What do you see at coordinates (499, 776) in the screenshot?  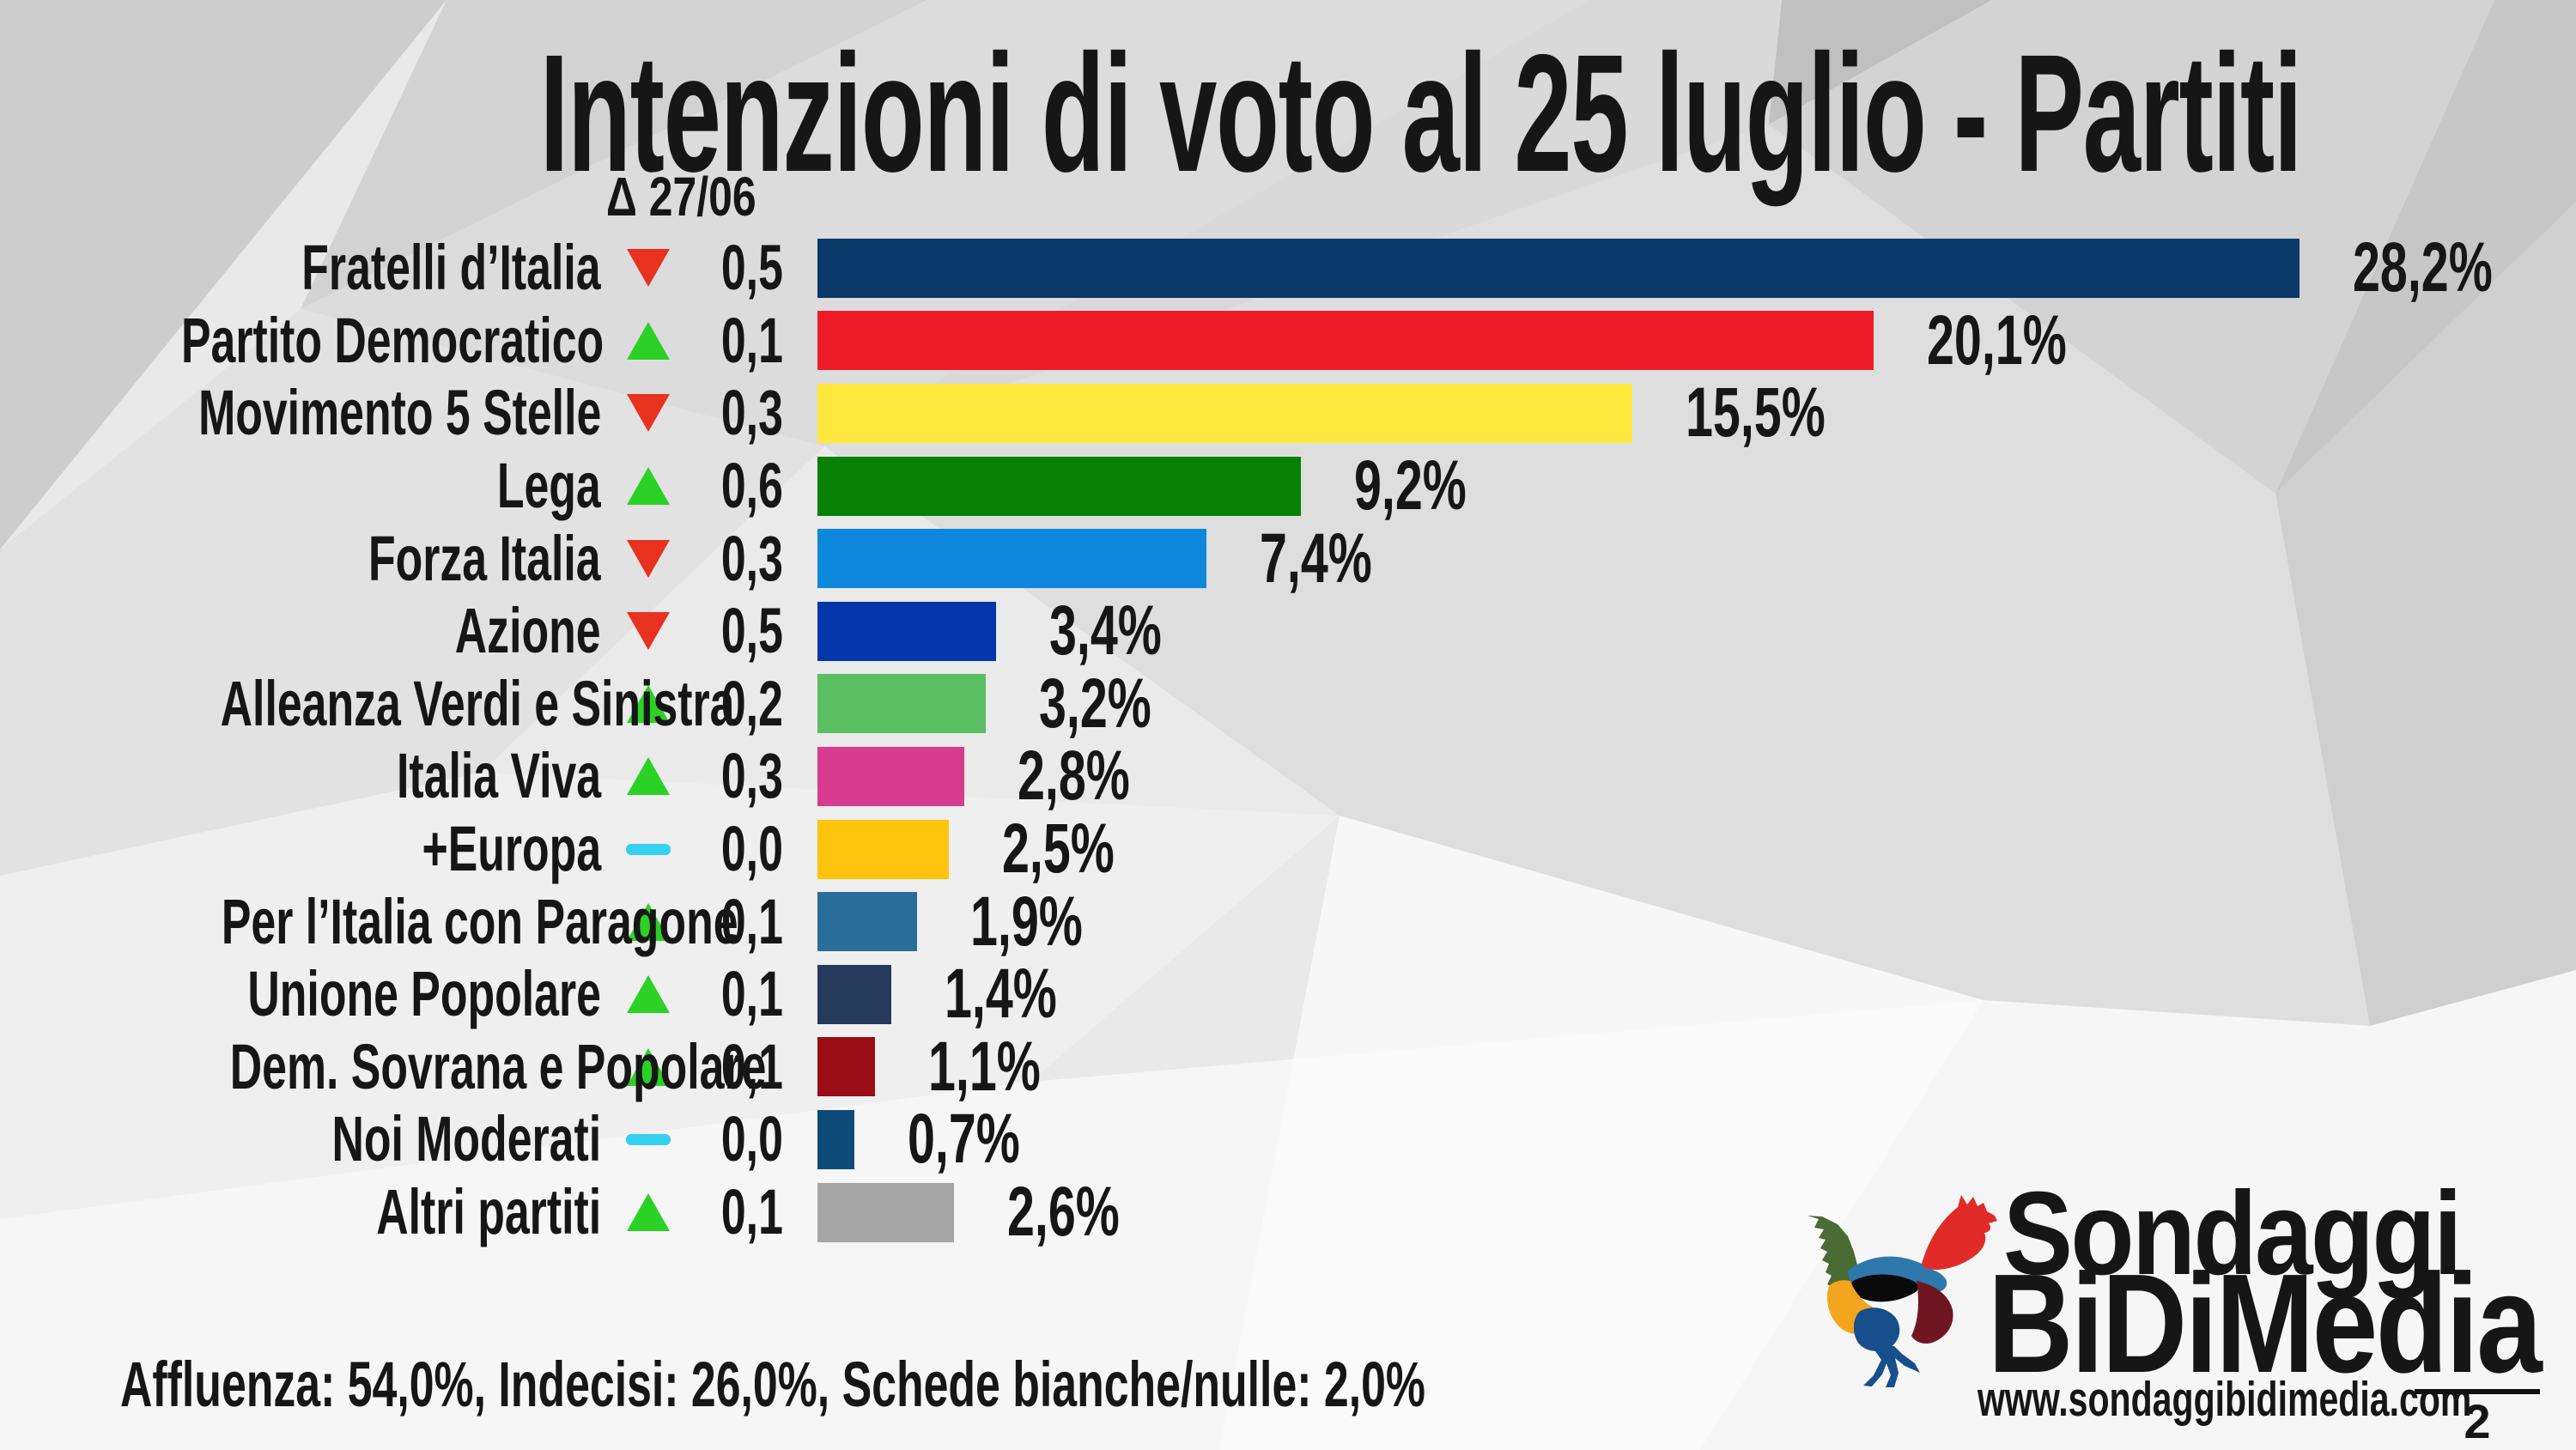 I see `party-label: Italia Viva` at bounding box center [499, 776].